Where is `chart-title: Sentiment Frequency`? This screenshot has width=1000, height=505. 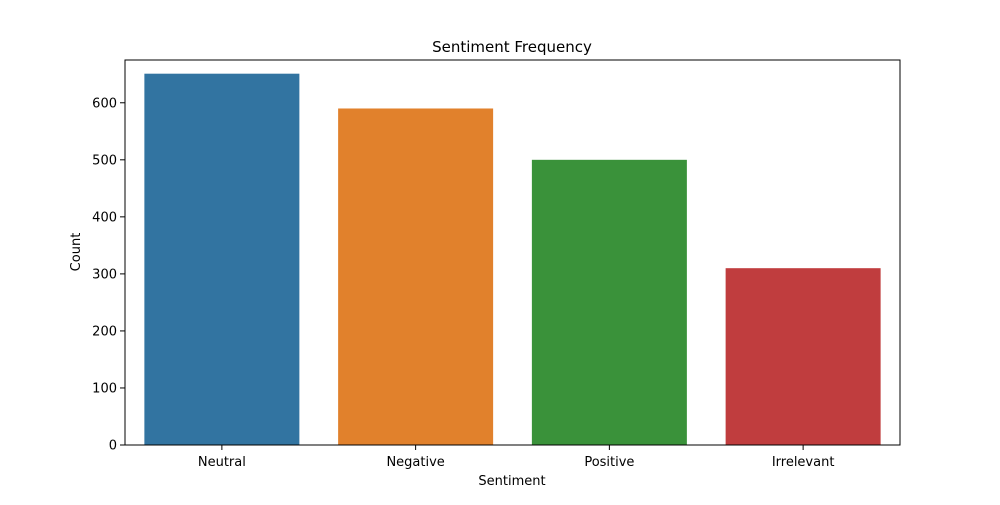
chart-title: Sentiment Frequency is located at coordinates (512, 47).